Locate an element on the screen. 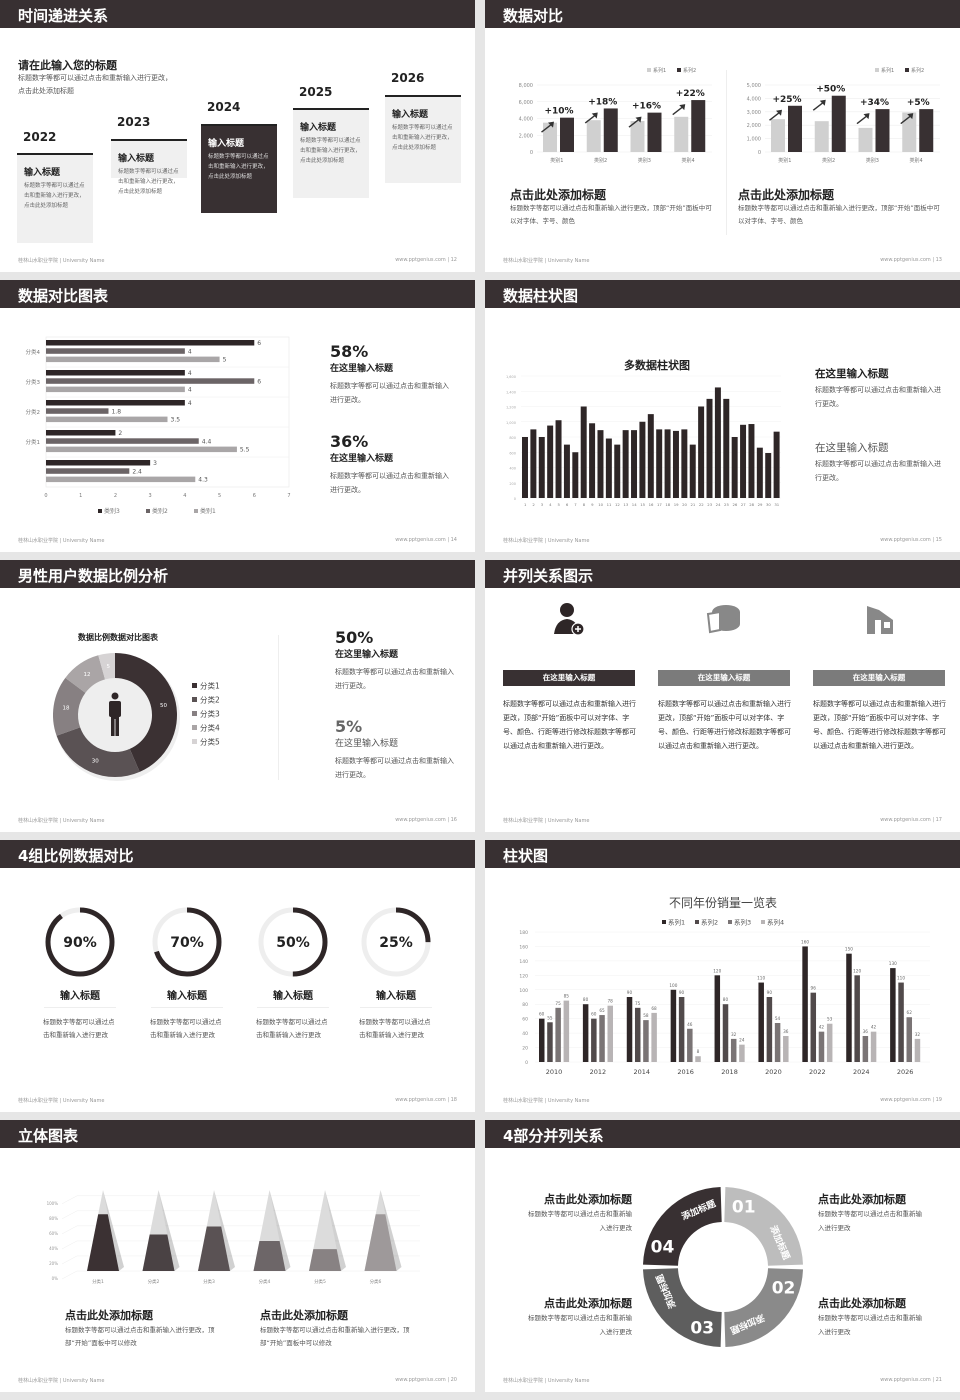 The height and width of the screenshot is (1400, 960). slide-title: 4组比例数据对比 is located at coordinates (76, 856).